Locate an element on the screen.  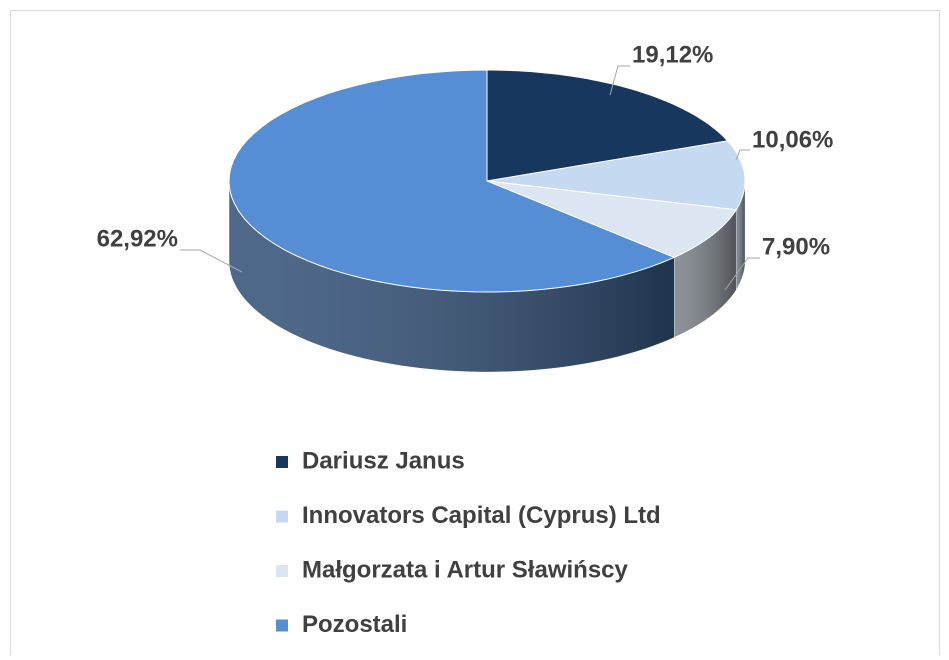
data-label: 10,06% is located at coordinates (792, 139).